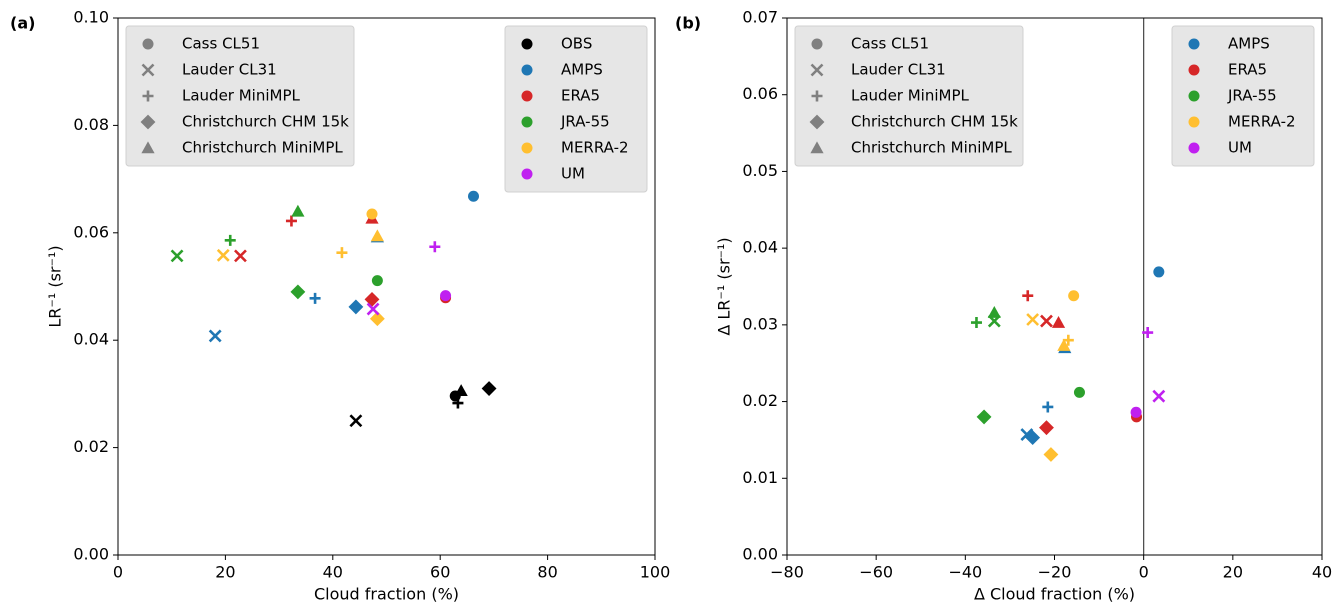  I want to click on y-tick-label: 0.01, so click(760, 477).